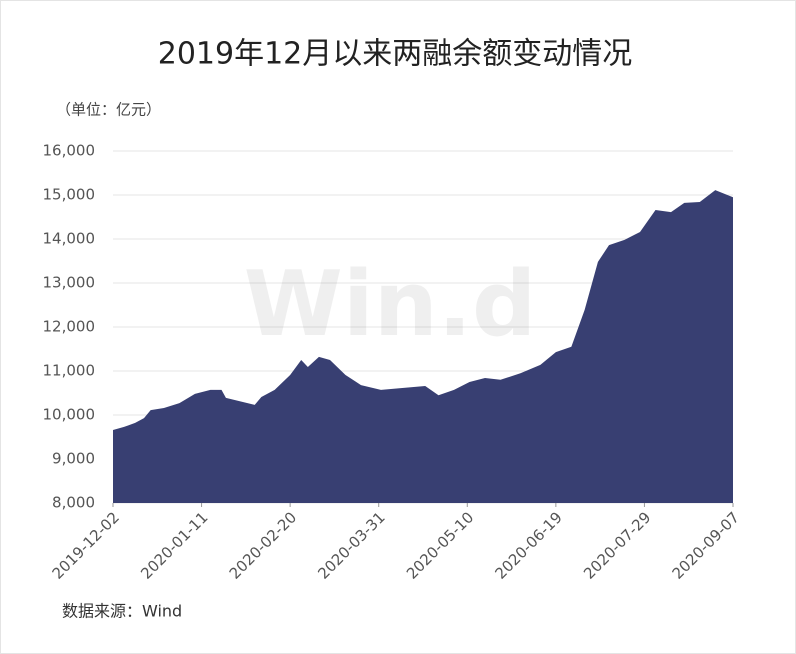 This screenshot has height=654, width=796. I want to click on y-tick-label: 10,000, so click(69, 415).